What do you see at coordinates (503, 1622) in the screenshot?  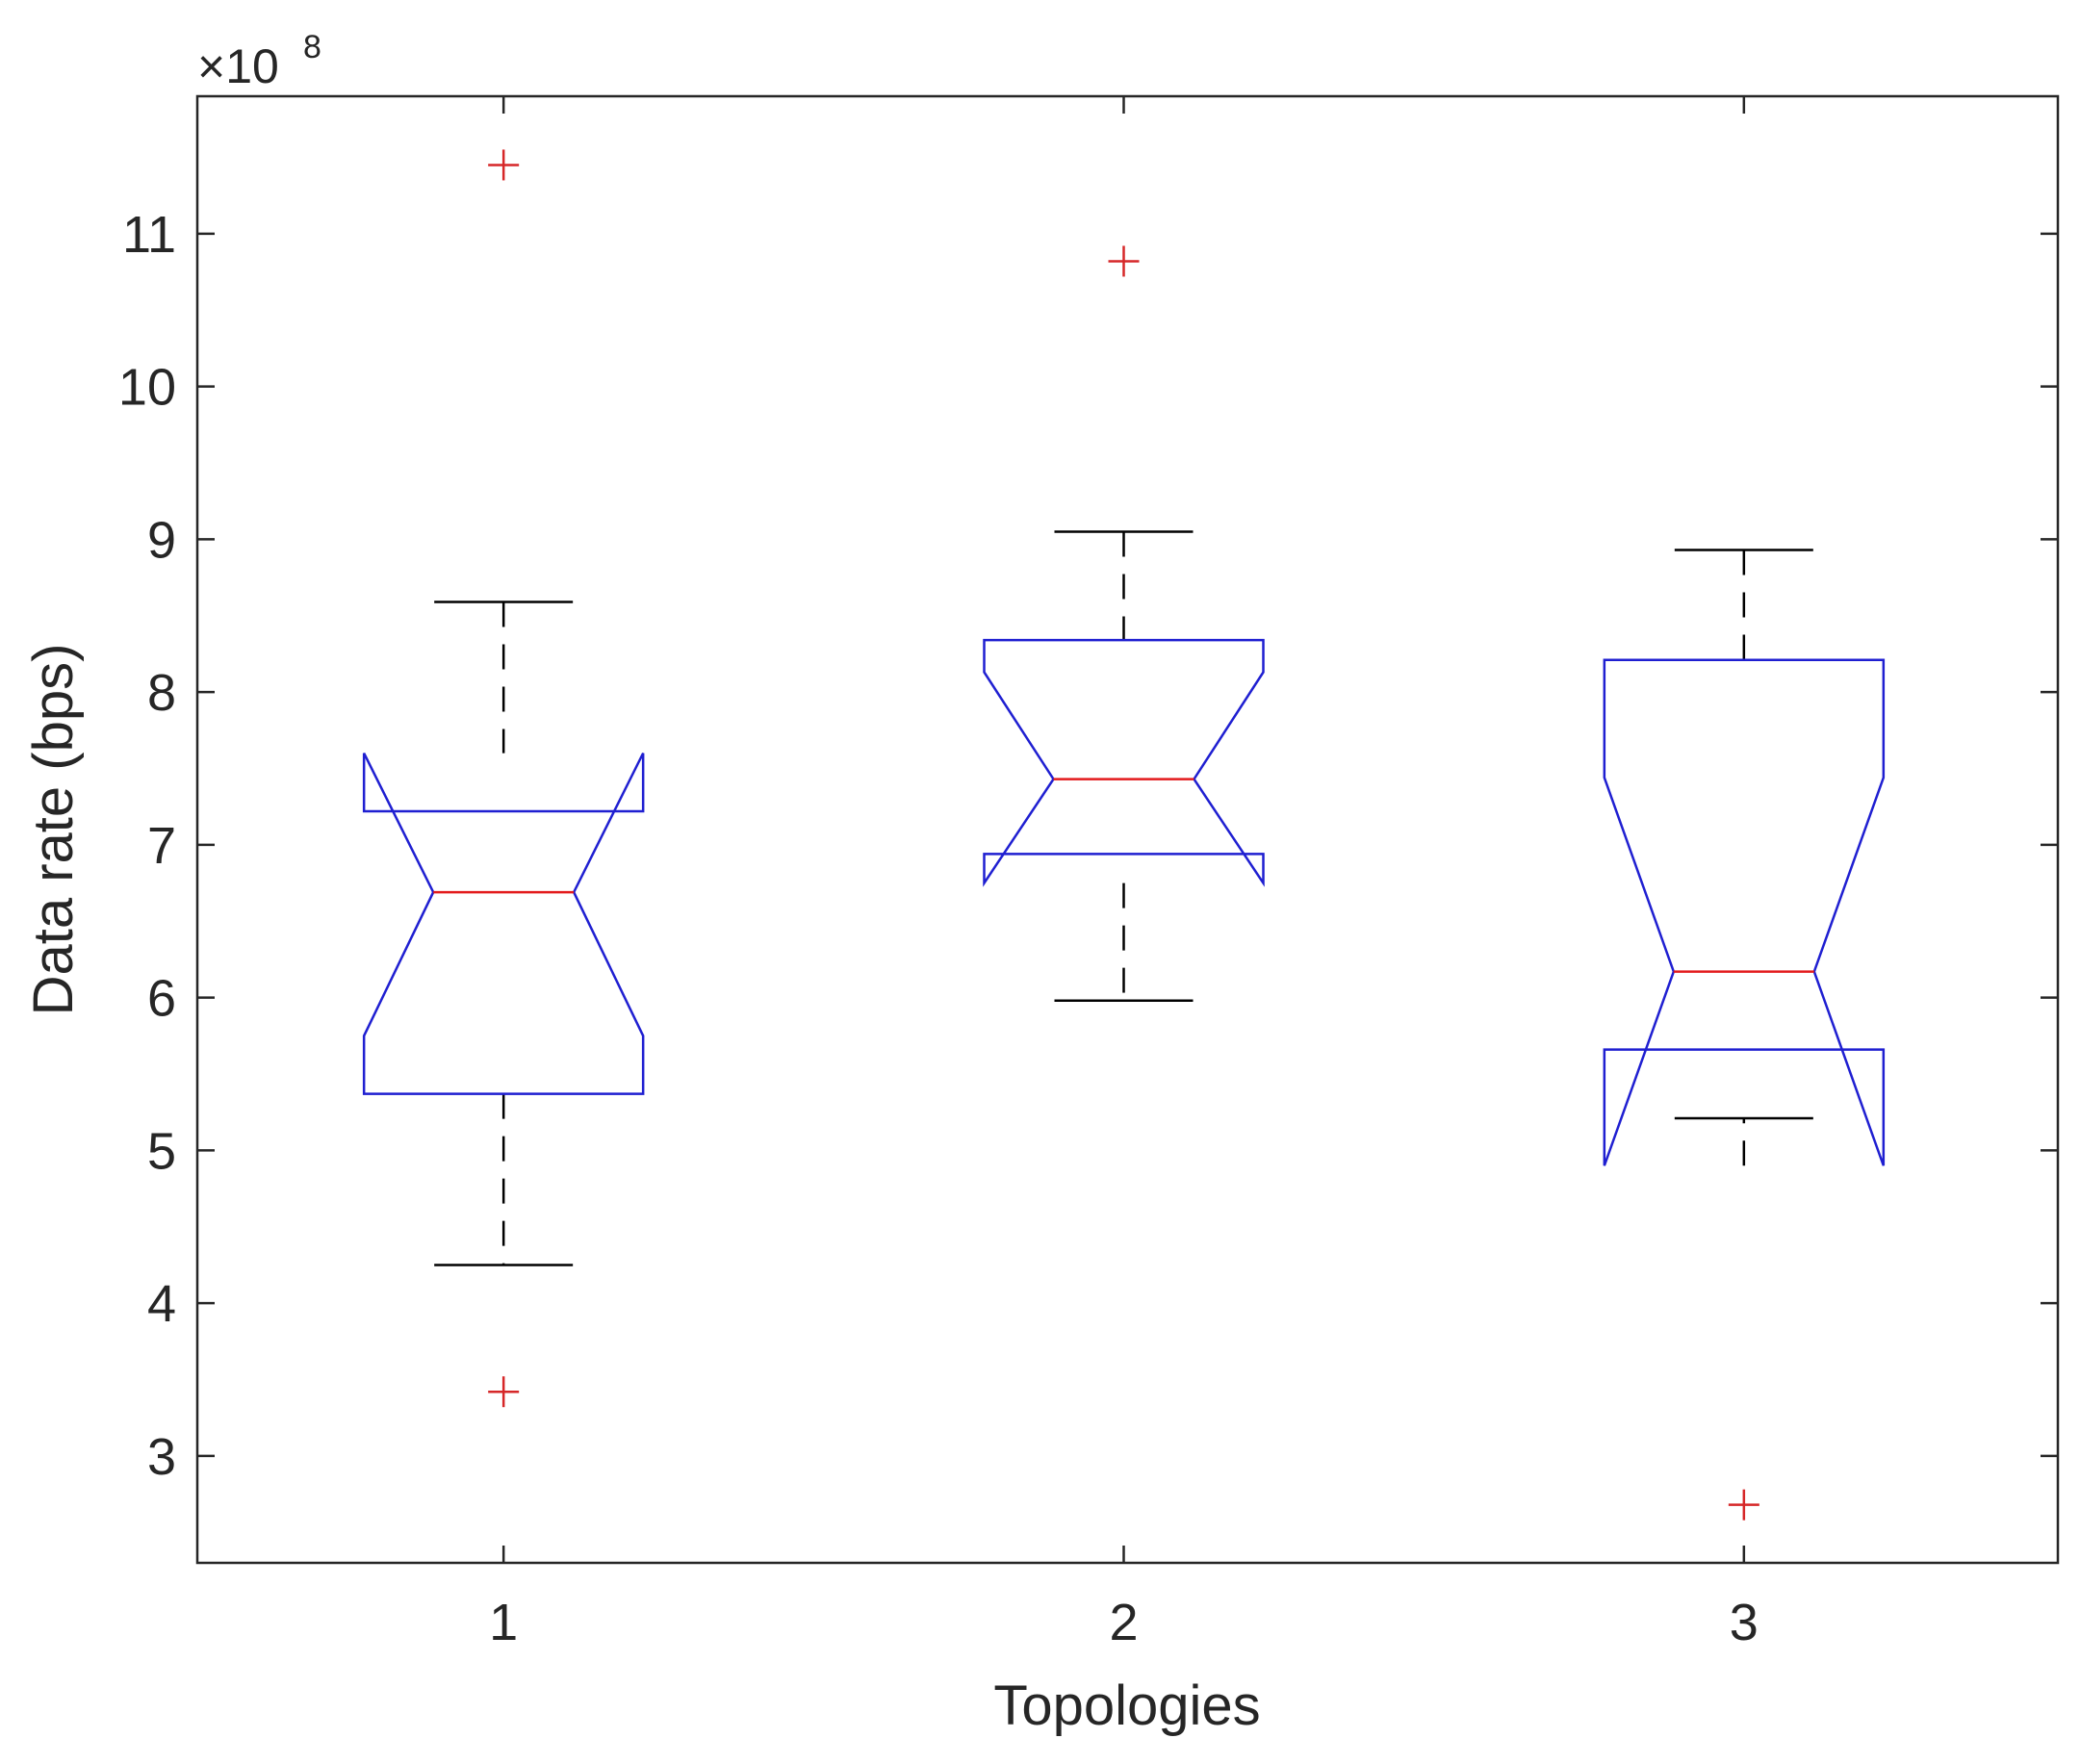 I see `x-tick-label: 1` at bounding box center [503, 1622].